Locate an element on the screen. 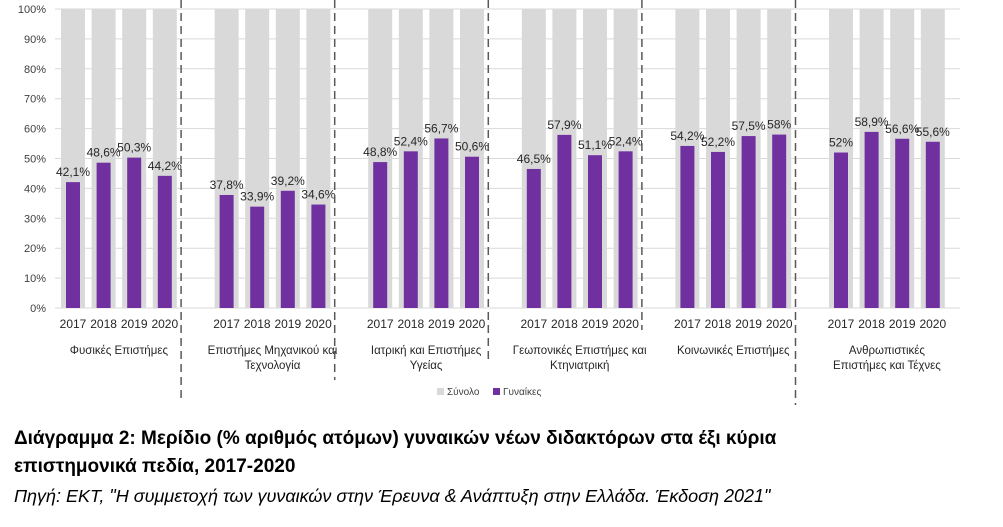 The height and width of the screenshot is (527, 1003). data-label: 48,6% is located at coordinates (104, 153).